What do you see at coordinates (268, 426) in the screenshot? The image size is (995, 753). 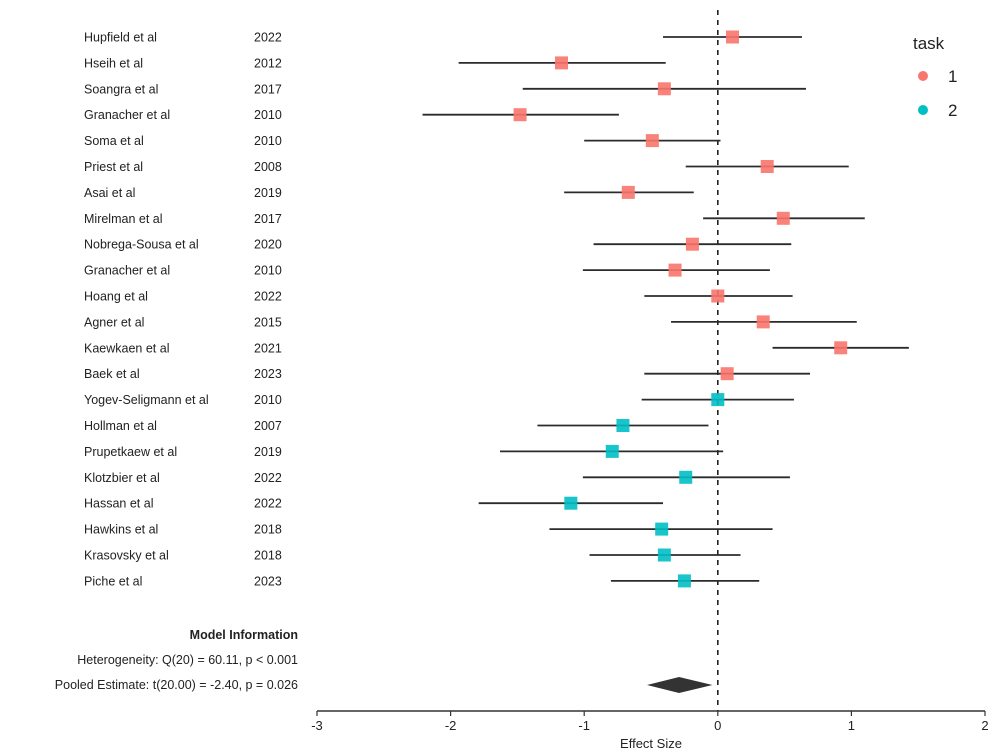 I see `study-year-label: 2007` at bounding box center [268, 426].